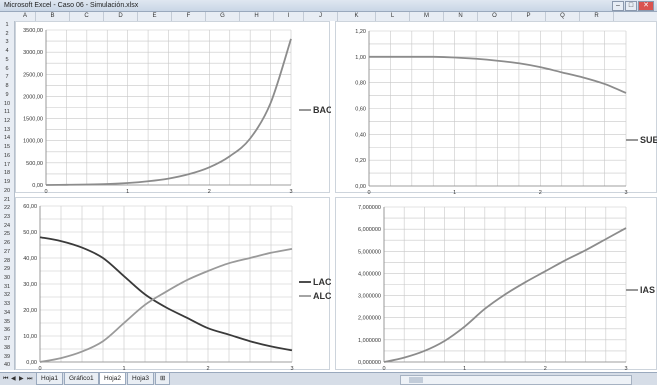 The height and width of the screenshot is (385, 657). Describe the element at coordinates (618, 6) in the screenshot. I see `minimize-button: –` at that location.